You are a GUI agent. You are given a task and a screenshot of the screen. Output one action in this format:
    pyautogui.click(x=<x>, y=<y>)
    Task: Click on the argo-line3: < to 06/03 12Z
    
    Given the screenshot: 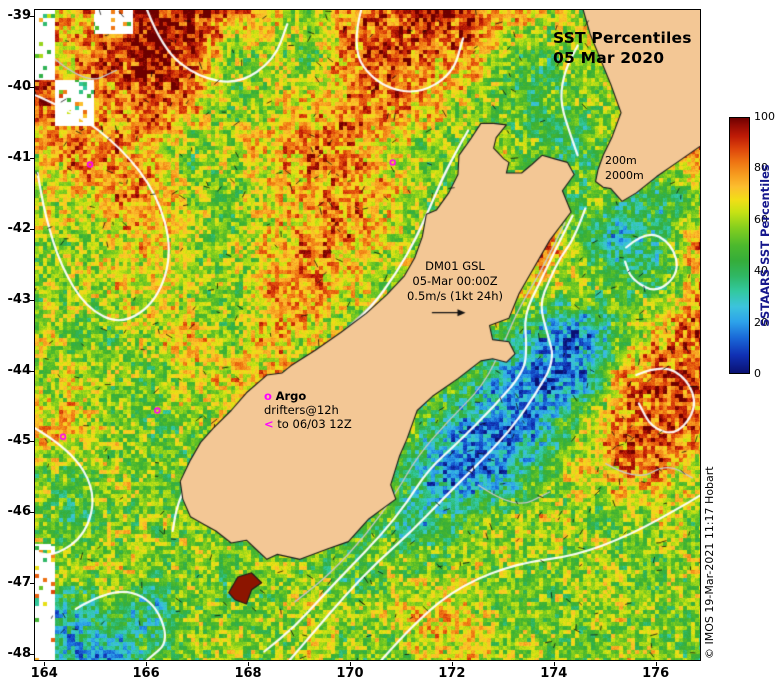 What is the action you would take?
    pyautogui.click(x=308, y=424)
    